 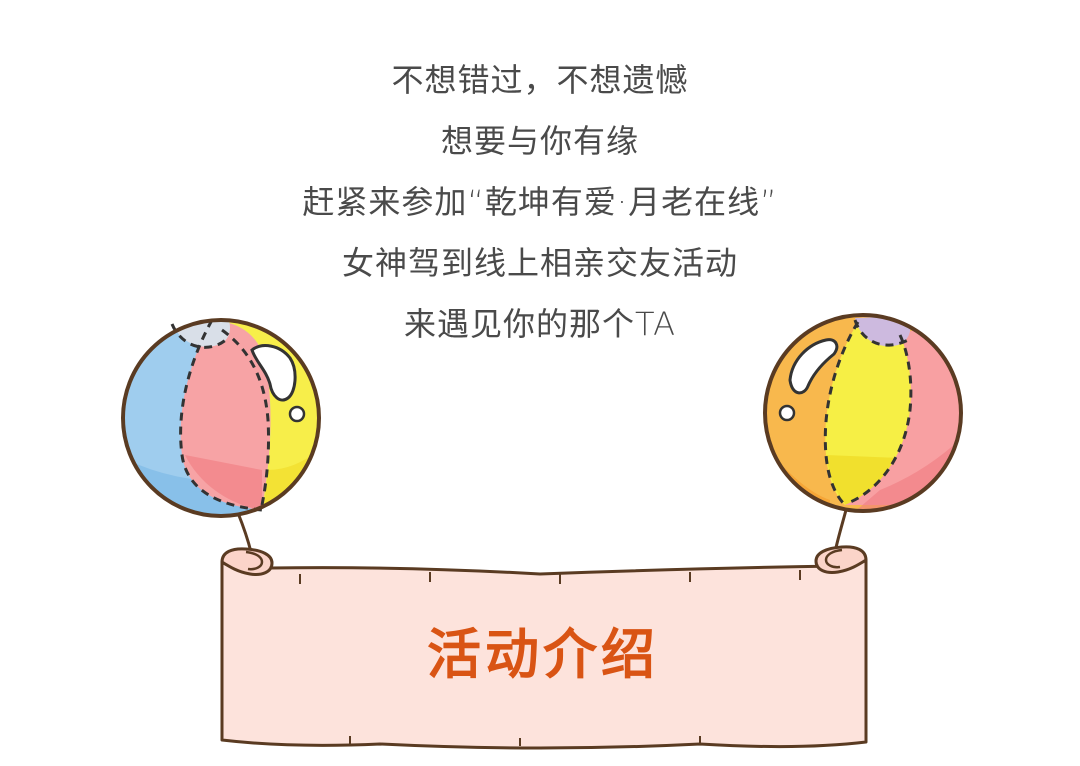 I want to click on intro-line-2: 想要与你有缘, so click(x=539, y=141).